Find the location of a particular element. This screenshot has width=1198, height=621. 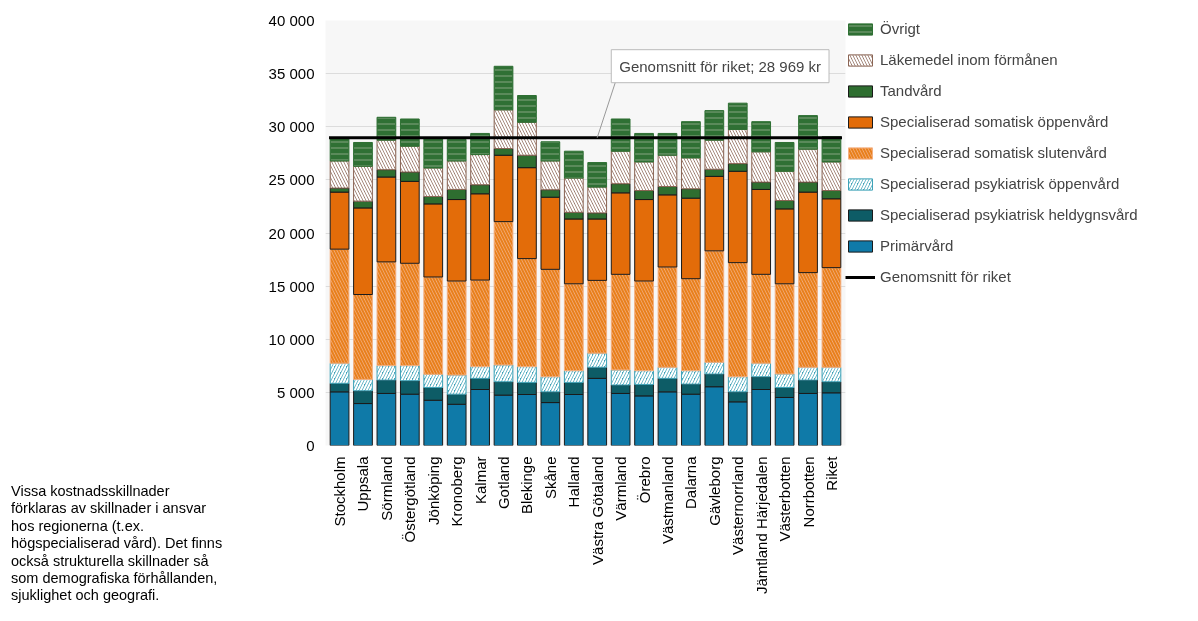

x-tick-label: Stockholm is located at coordinates (340, 491).